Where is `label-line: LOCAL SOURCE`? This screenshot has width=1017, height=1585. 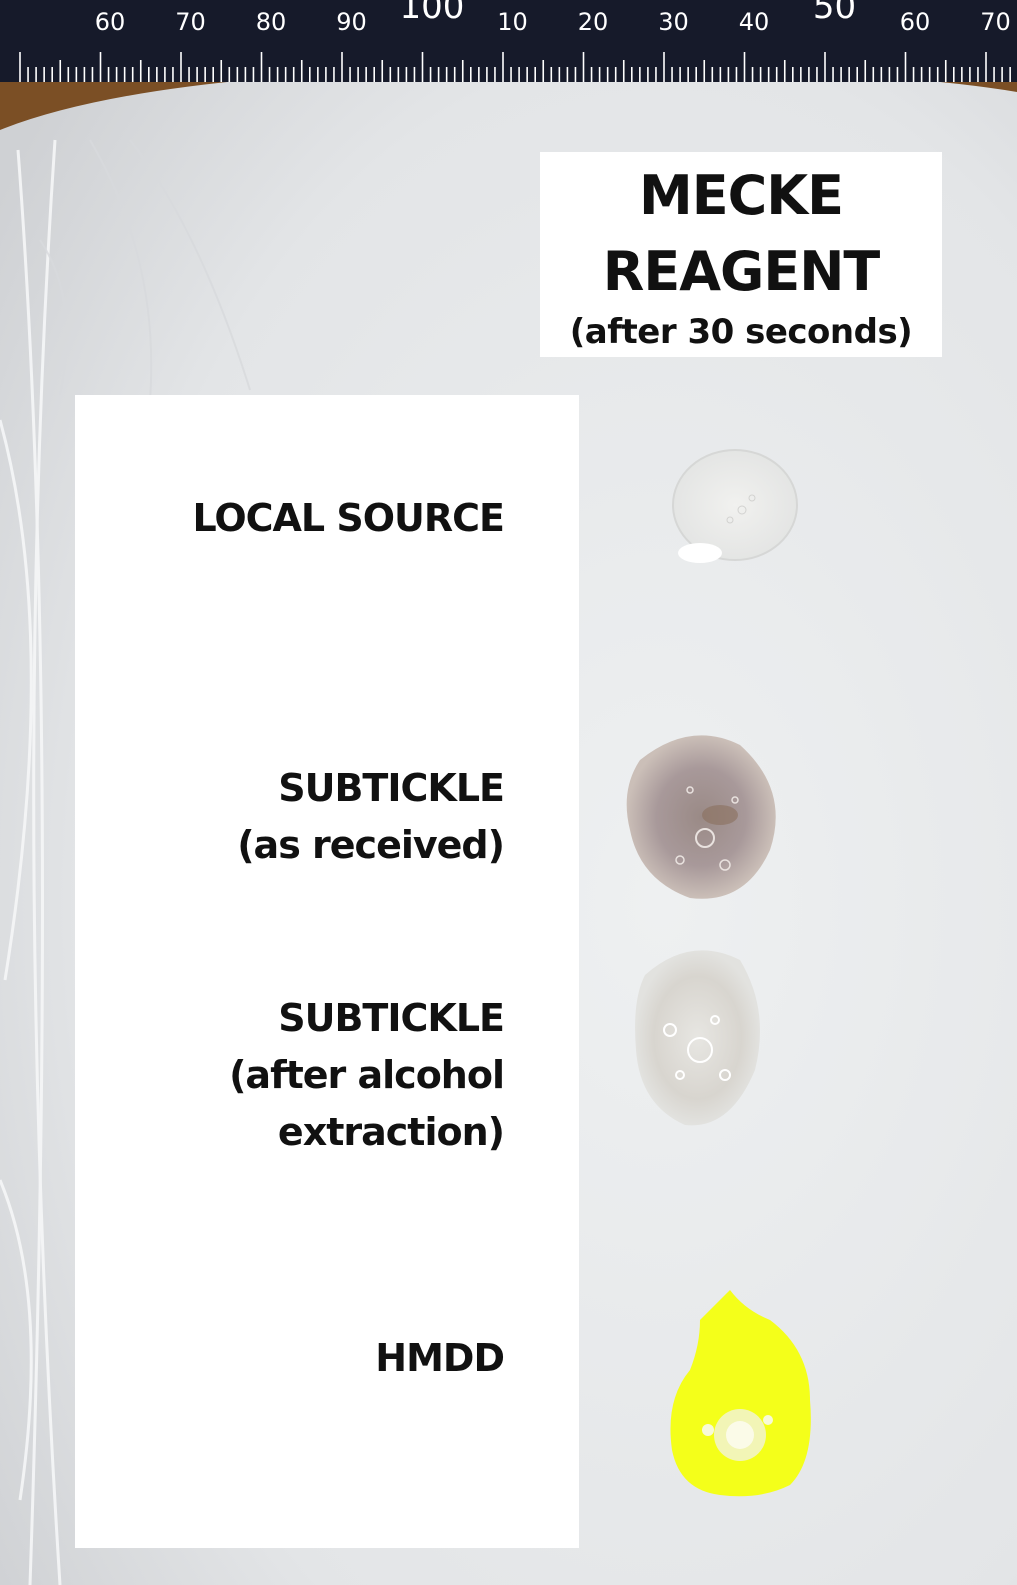 label-line: LOCAL SOURCE is located at coordinates (348, 518).